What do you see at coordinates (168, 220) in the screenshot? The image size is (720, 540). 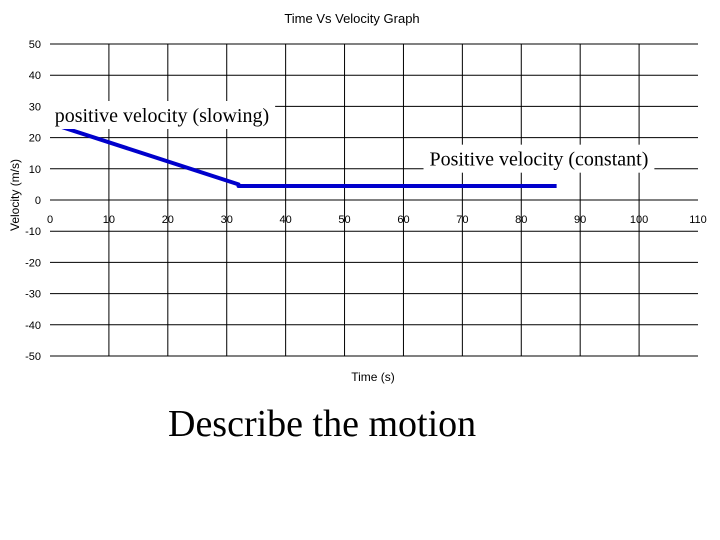 I see `x-tick-label: 20` at bounding box center [168, 220].